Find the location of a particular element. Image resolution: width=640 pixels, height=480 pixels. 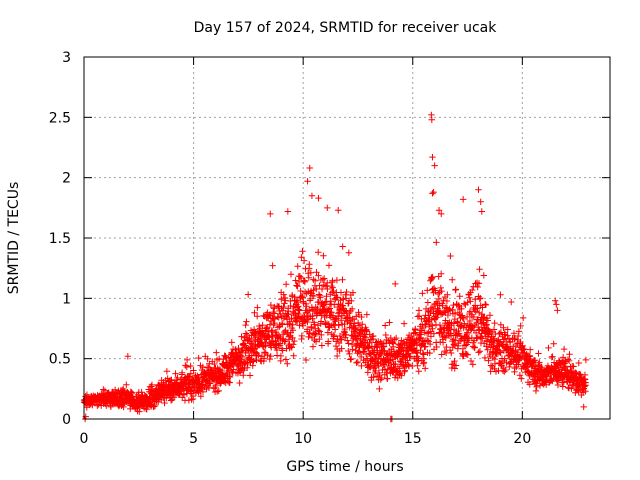

x-tick-label: 15 is located at coordinates (413, 439).